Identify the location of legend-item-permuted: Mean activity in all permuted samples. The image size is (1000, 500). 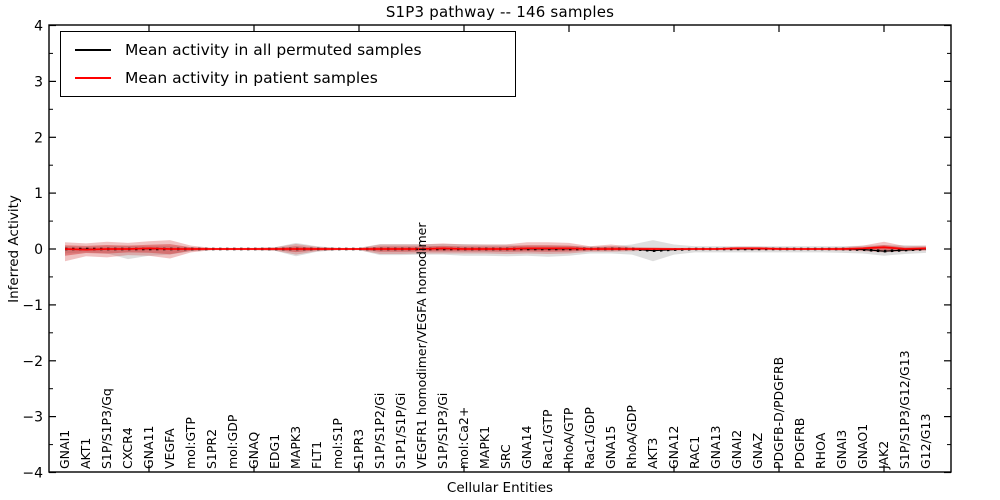
(295, 50).